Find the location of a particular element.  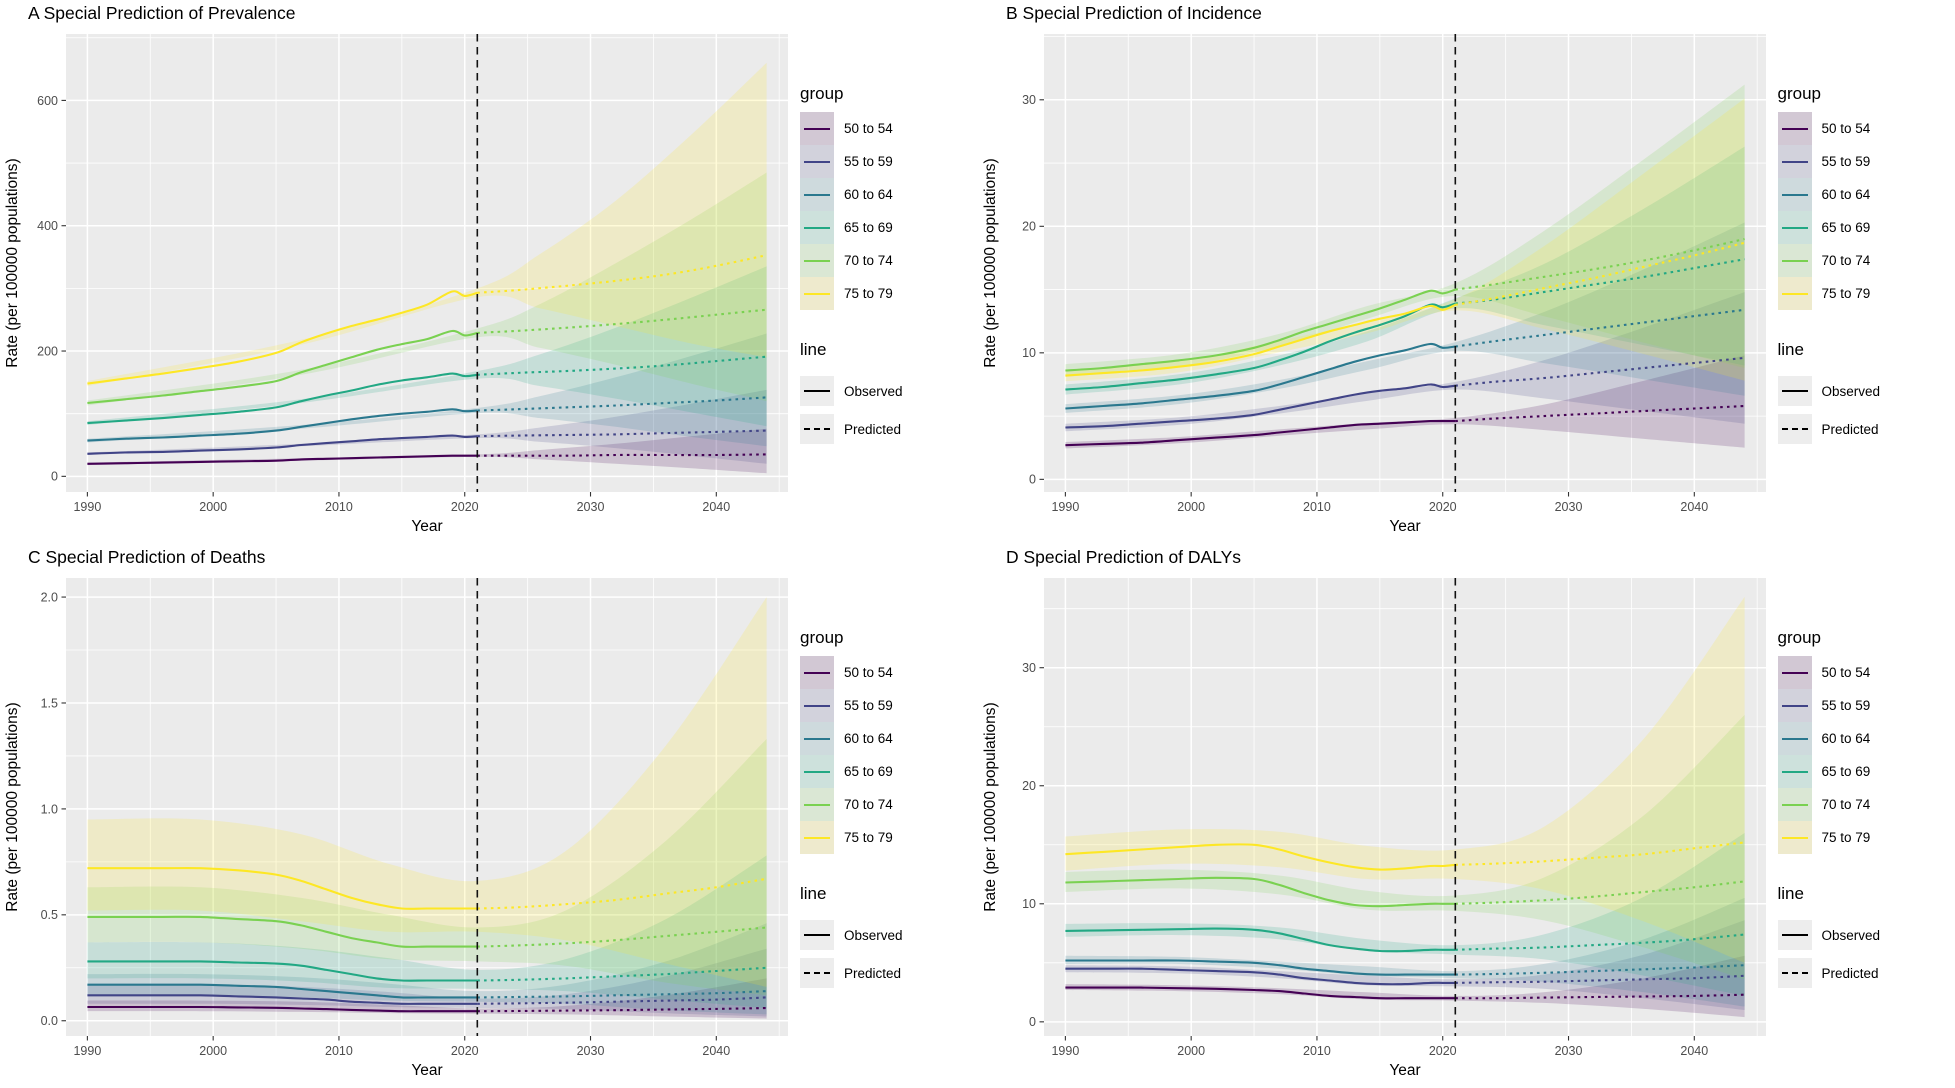

legend-group-label: 65 to 69 is located at coordinates (1846, 771).